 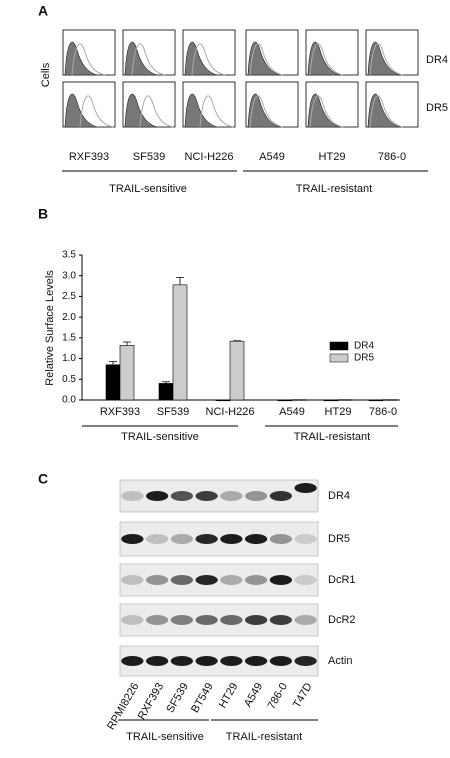 What do you see at coordinates (69, 296) in the screenshot?
I see `y-tick-label: 2.5` at bounding box center [69, 296].